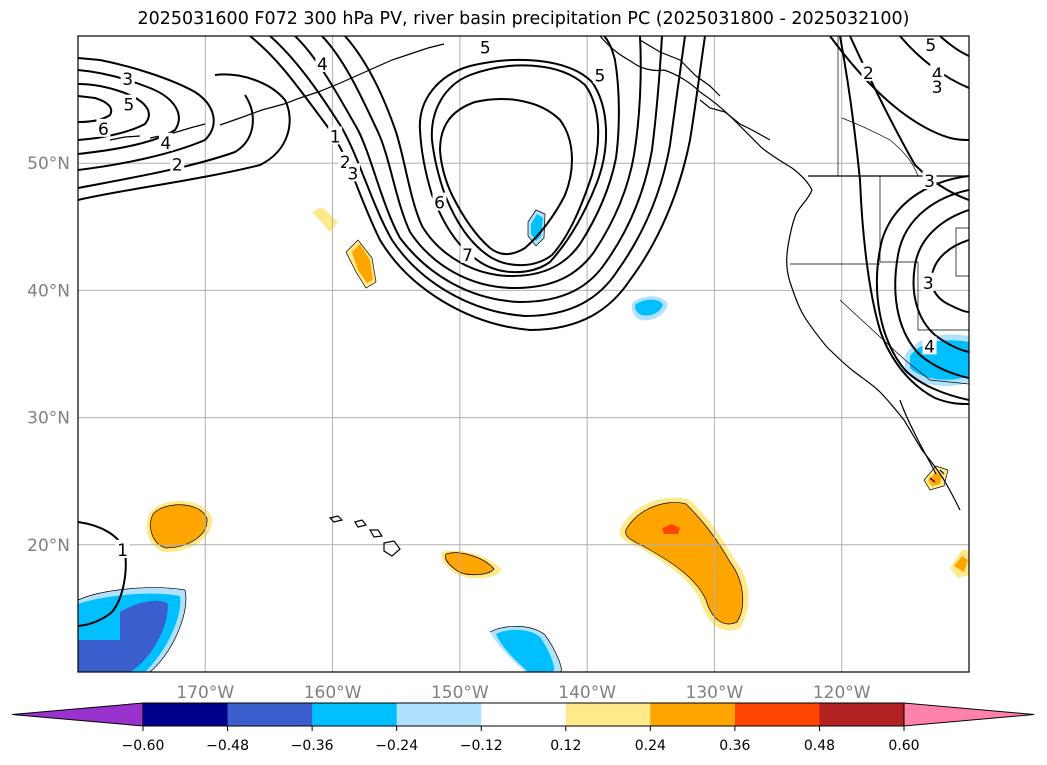  Describe the element at coordinates (523, 693) in the screenshot. I see `longitude-labels: 170°W 160°W 150°W 140°W 130°W 120°W` at that location.